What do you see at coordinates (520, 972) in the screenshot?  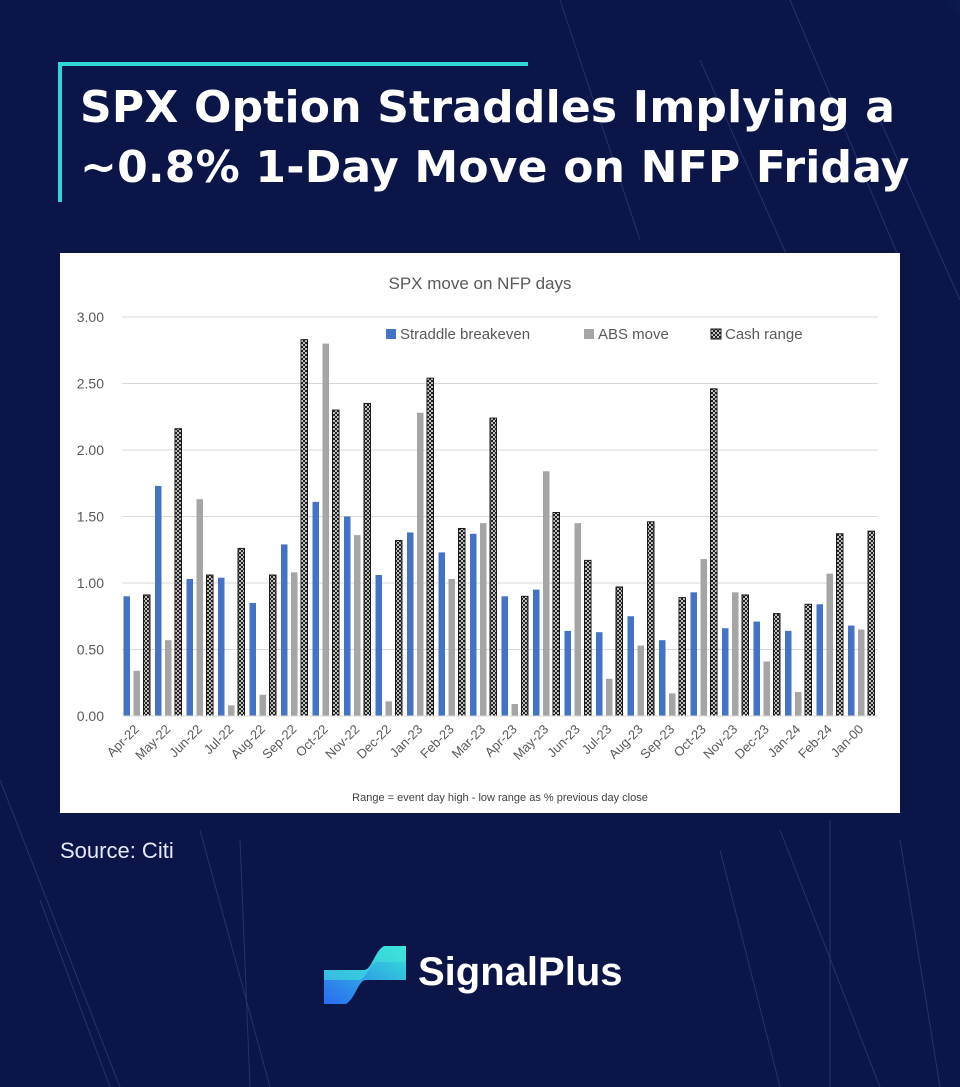 I see `brand-name: SignalPlus` at bounding box center [520, 972].